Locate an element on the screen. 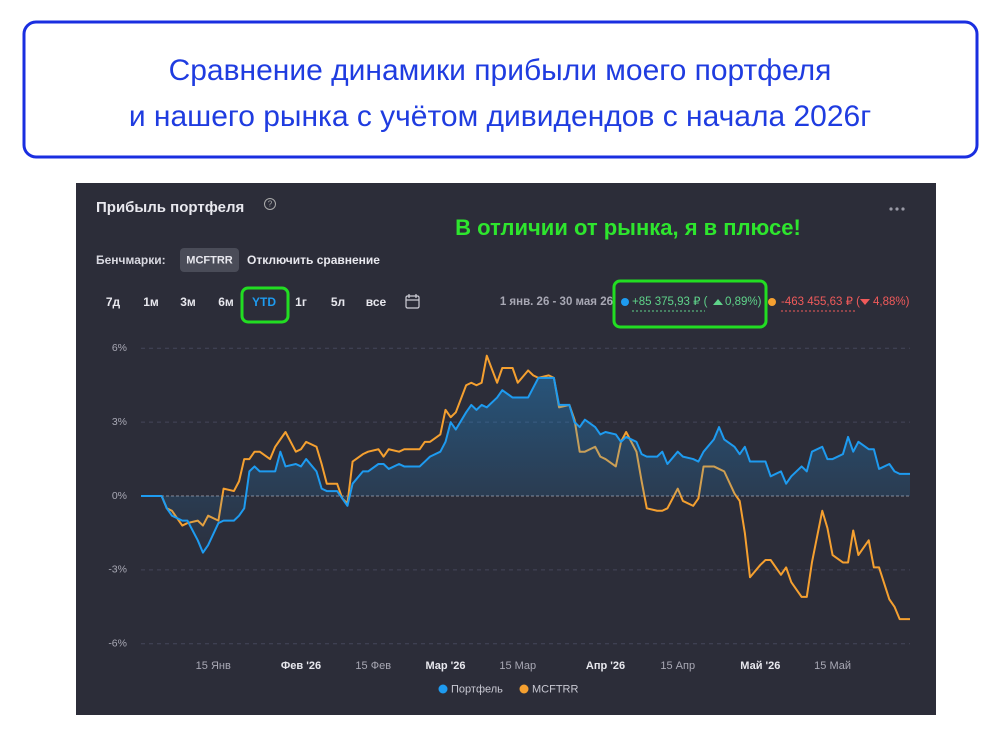 The image size is (998, 742). portfolio-amount: +85 375,93 ₽ ( is located at coordinates (670, 302).